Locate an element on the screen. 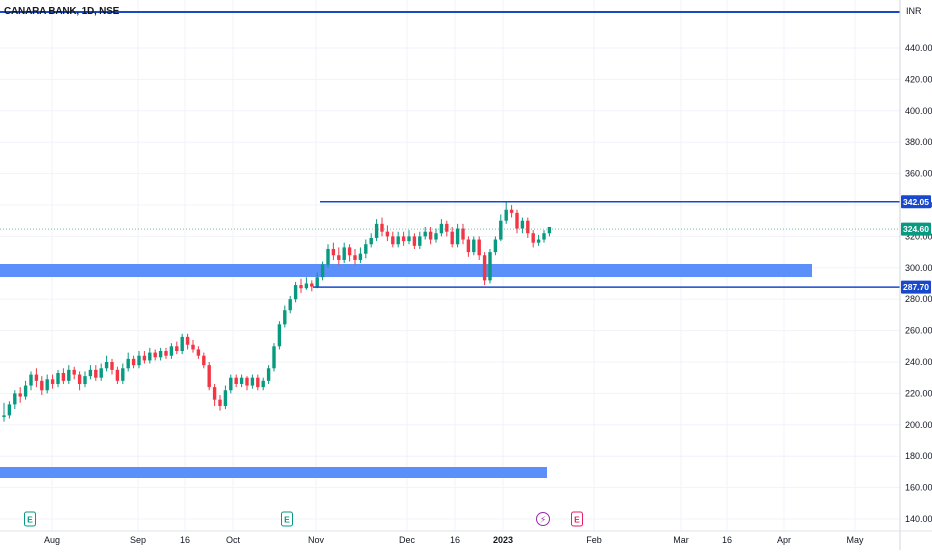 This screenshot has height=555, width=932. time-tick-label: 2023 is located at coordinates (503, 540).